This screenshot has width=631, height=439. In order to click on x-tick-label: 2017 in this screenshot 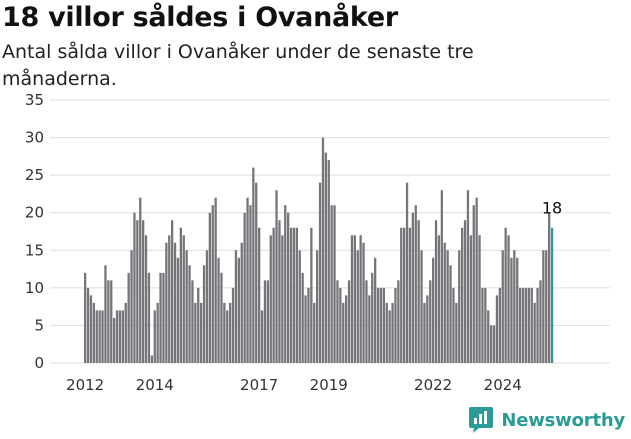, I will do `click(259, 385)`.